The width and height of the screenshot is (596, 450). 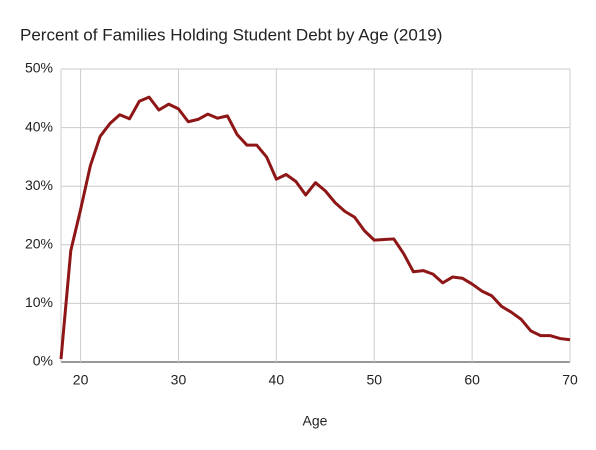 What do you see at coordinates (179, 380) in the screenshot?
I see `x-tick-label: 30` at bounding box center [179, 380].